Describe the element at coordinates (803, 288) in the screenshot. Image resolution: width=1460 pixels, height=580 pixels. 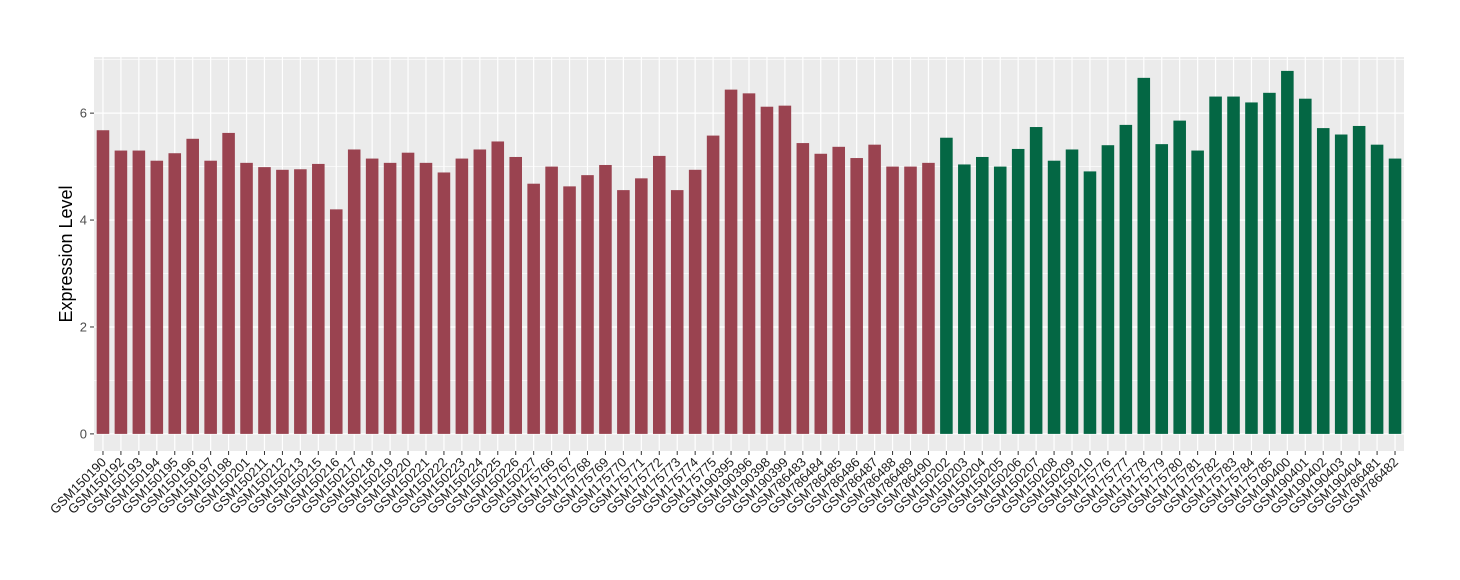
I see `bar-GSM786483` at that location.